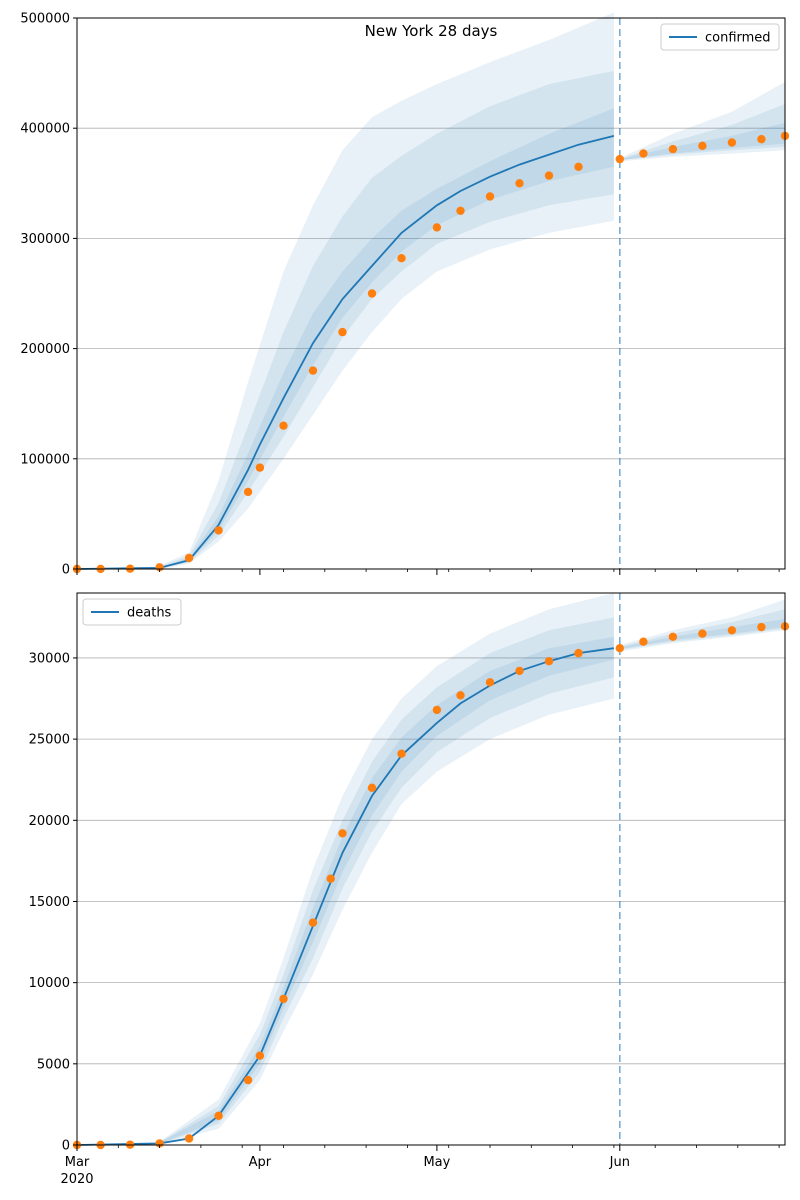 This screenshot has height=1200, width=800. I want to click on confirmed-y-tick-label: 300000, so click(45, 239).